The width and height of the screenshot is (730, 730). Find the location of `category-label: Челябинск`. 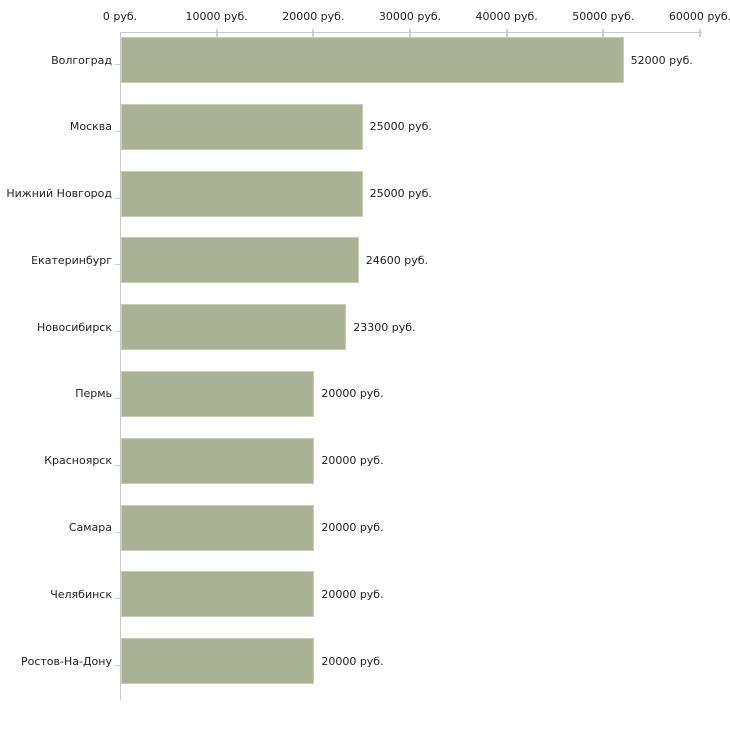

category-label: Челябинск is located at coordinates (81, 594).